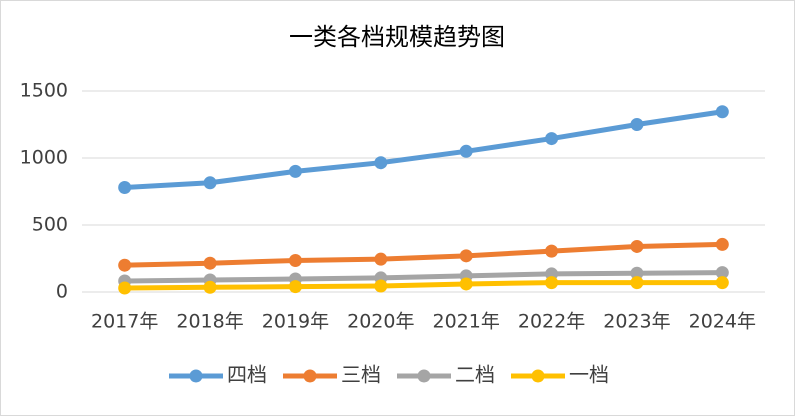  What do you see at coordinates (361, 375) in the screenshot?
I see `legend-label: 三档` at bounding box center [361, 375].